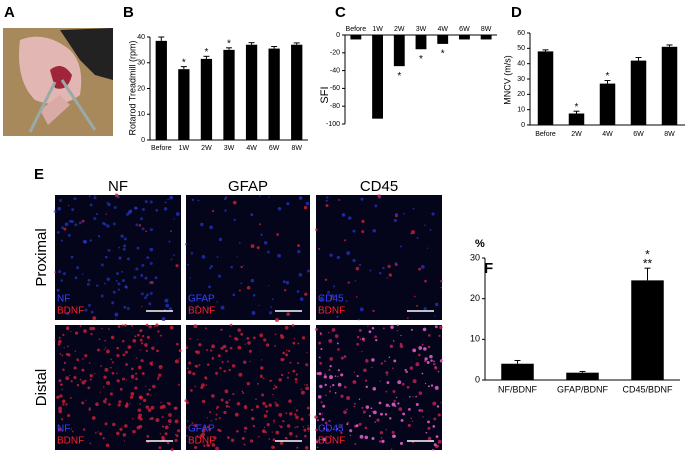 This screenshot has height=456, width=689. What do you see at coordinates (335, 106) in the screenshot?
I see `y-tick-label: -80` at bounding box center [335, 106].